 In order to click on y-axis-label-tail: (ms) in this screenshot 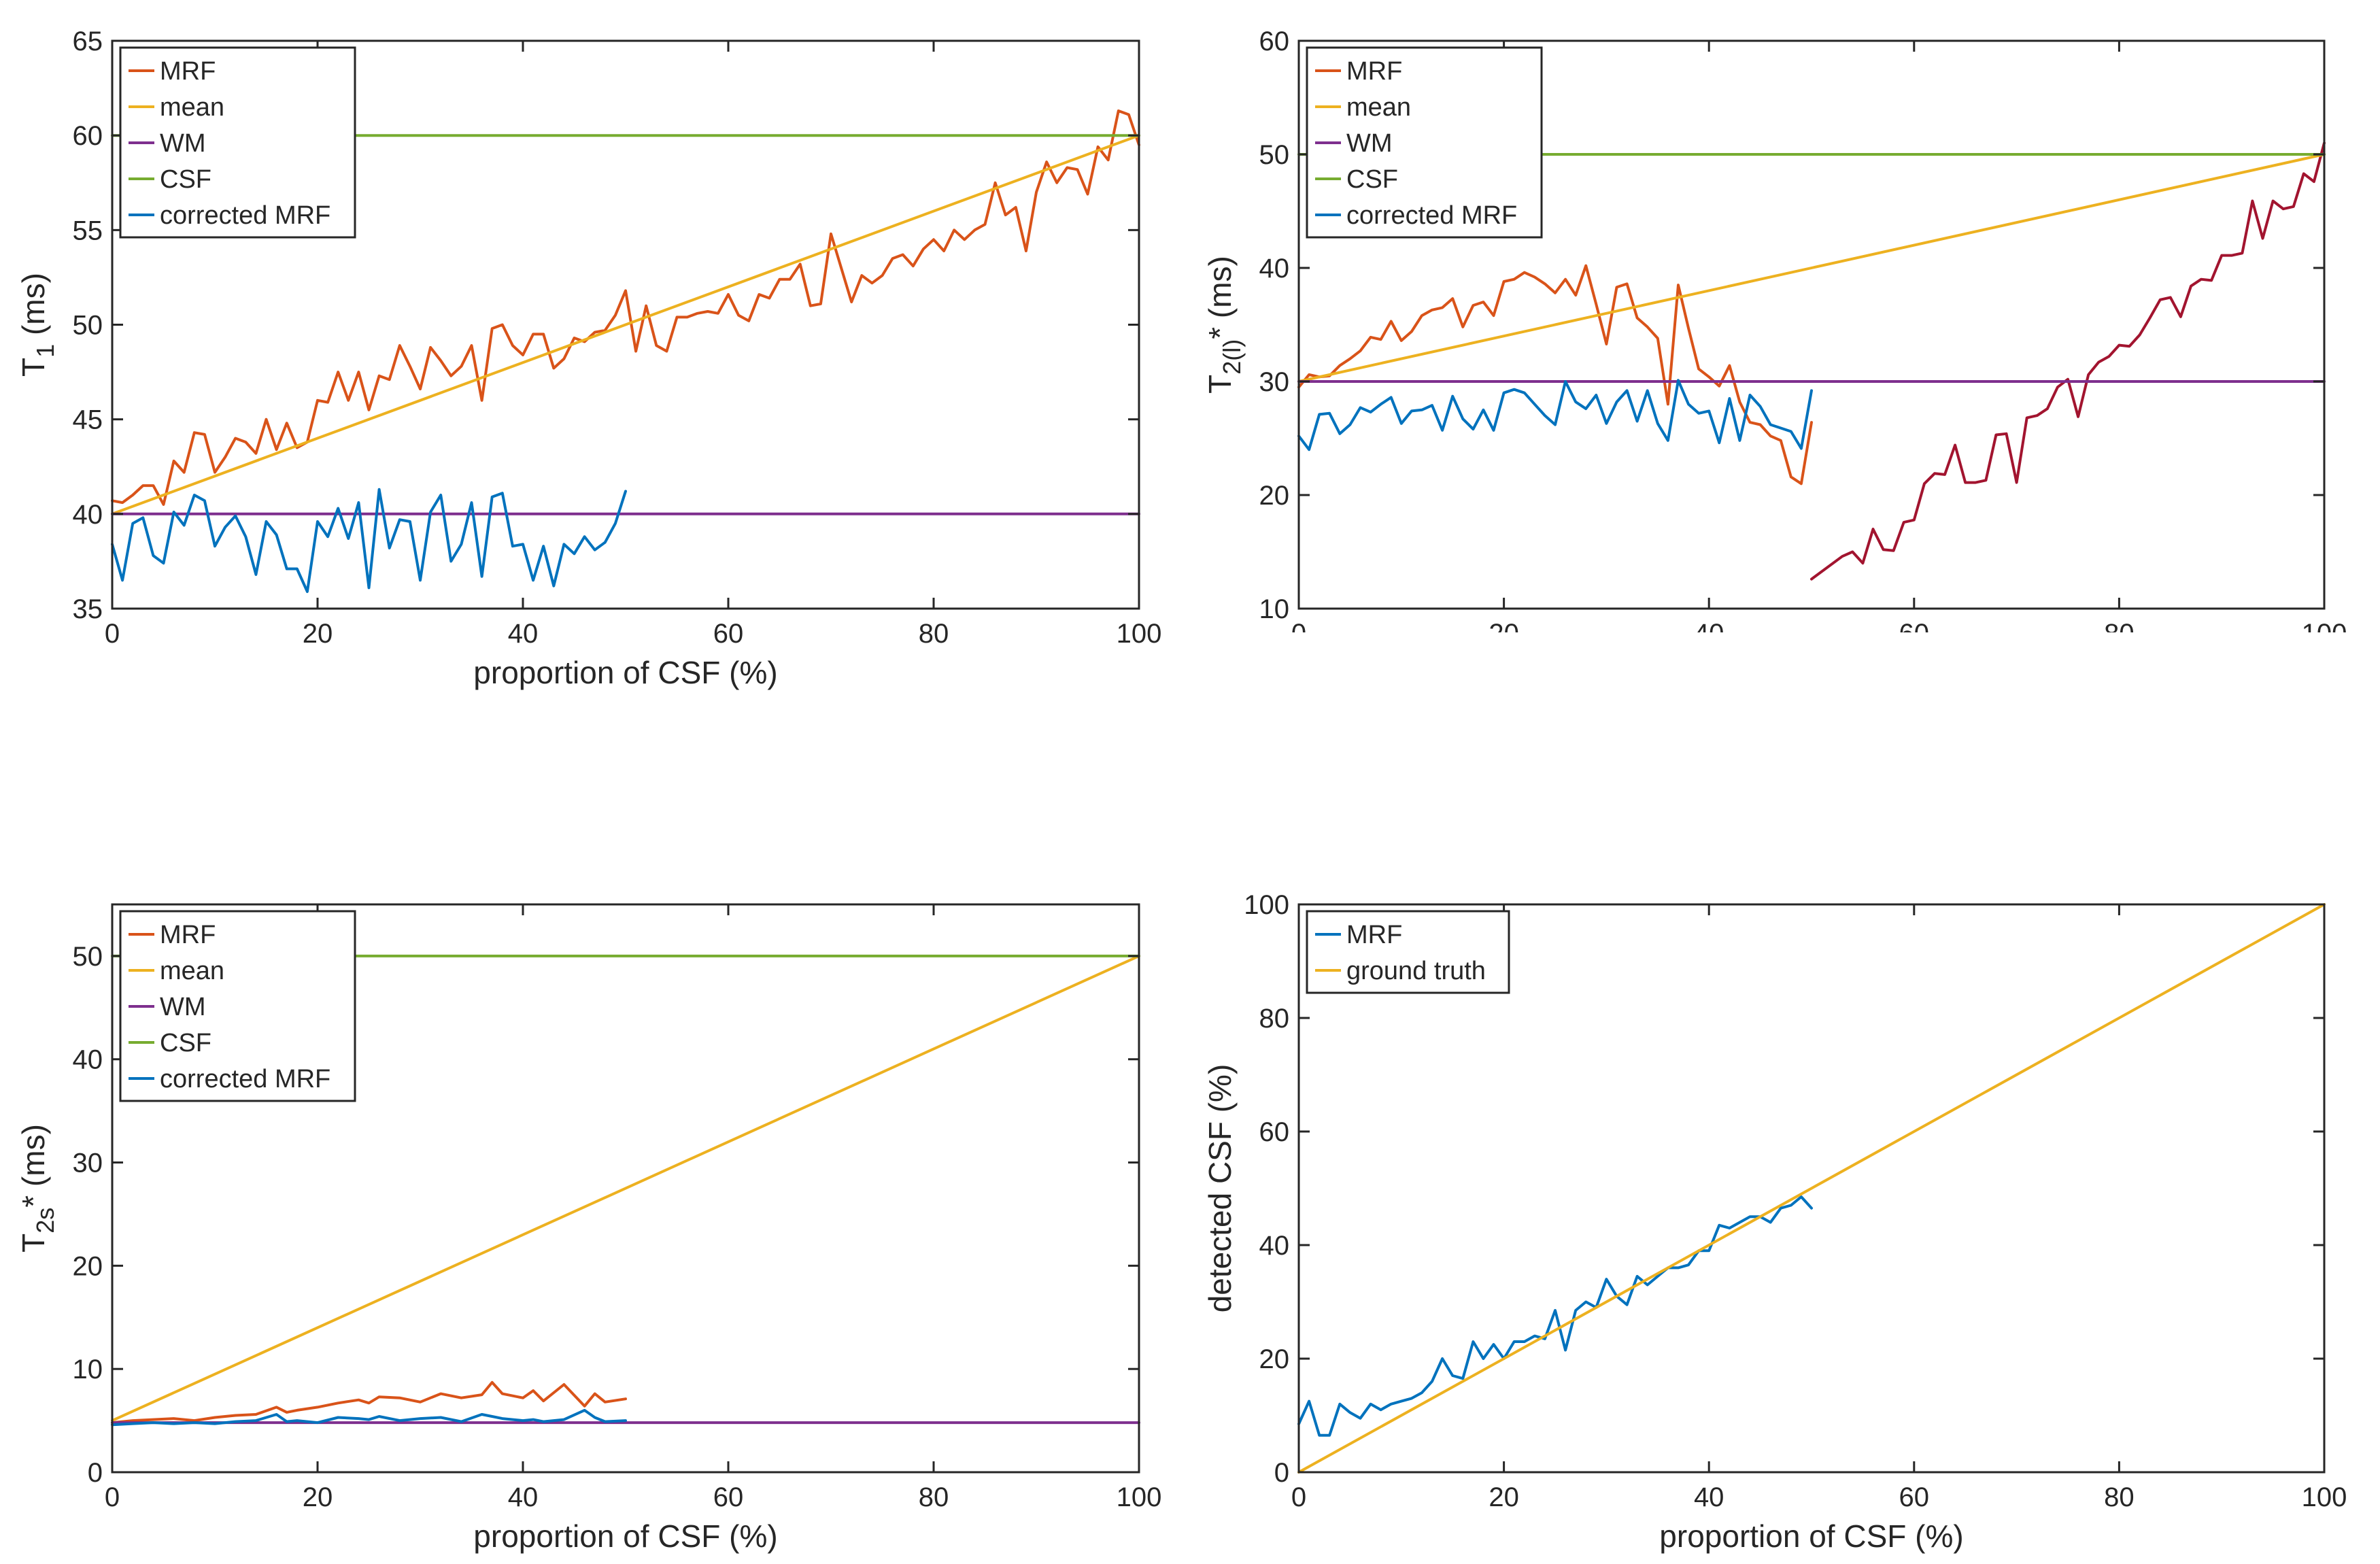, I will do `click(33, 309)`.